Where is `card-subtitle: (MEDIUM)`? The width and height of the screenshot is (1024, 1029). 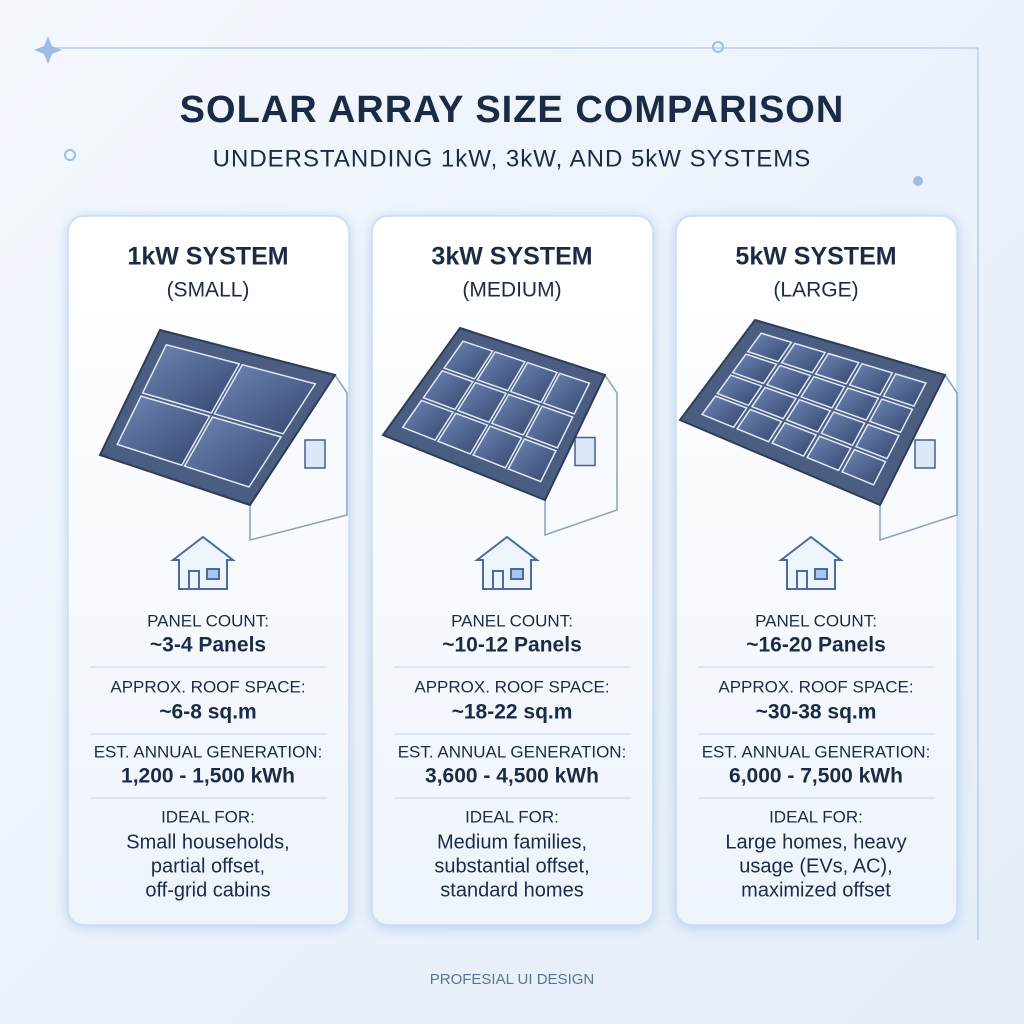 card-subtitle: (MEDIUM) is located at coordinates (511, 290).